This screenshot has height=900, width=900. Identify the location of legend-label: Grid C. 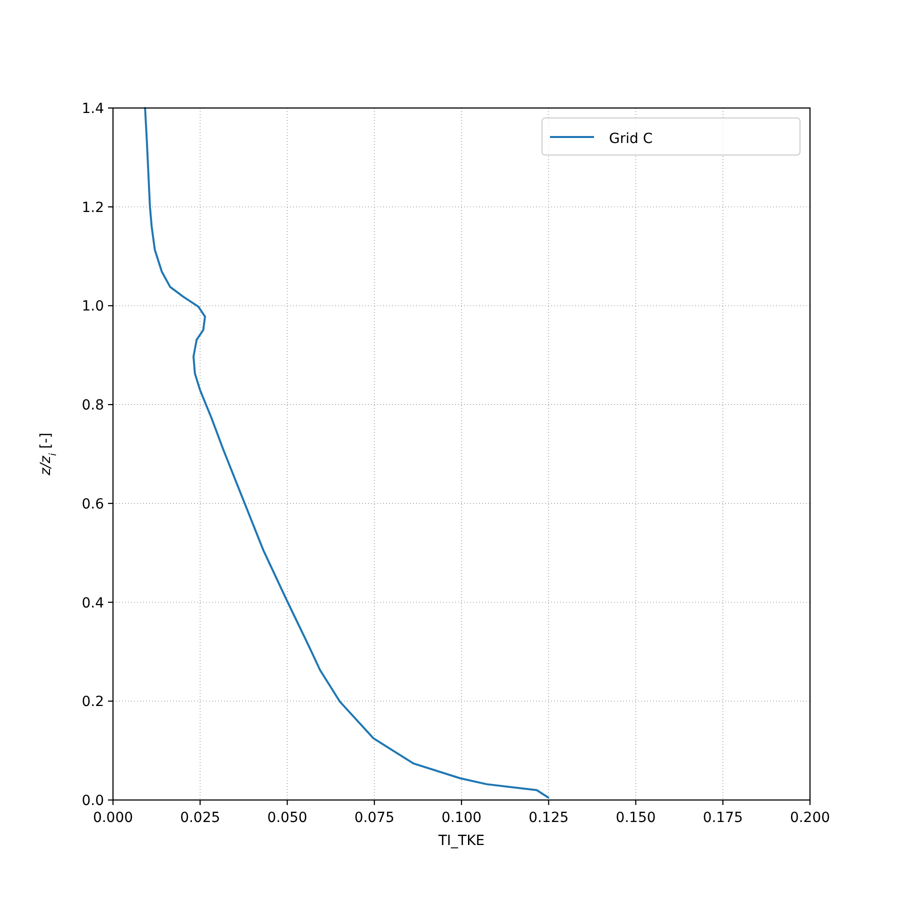
(631, 139).